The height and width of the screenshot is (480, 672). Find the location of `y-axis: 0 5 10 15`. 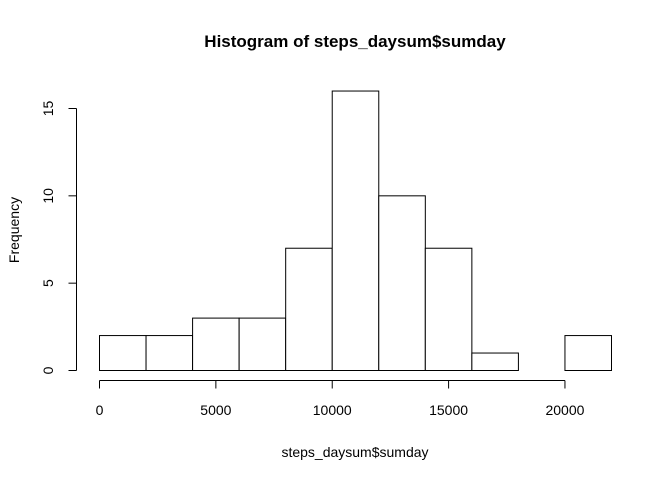

y-axis: 0 5 10 15 is located at coordinates (58, 237).